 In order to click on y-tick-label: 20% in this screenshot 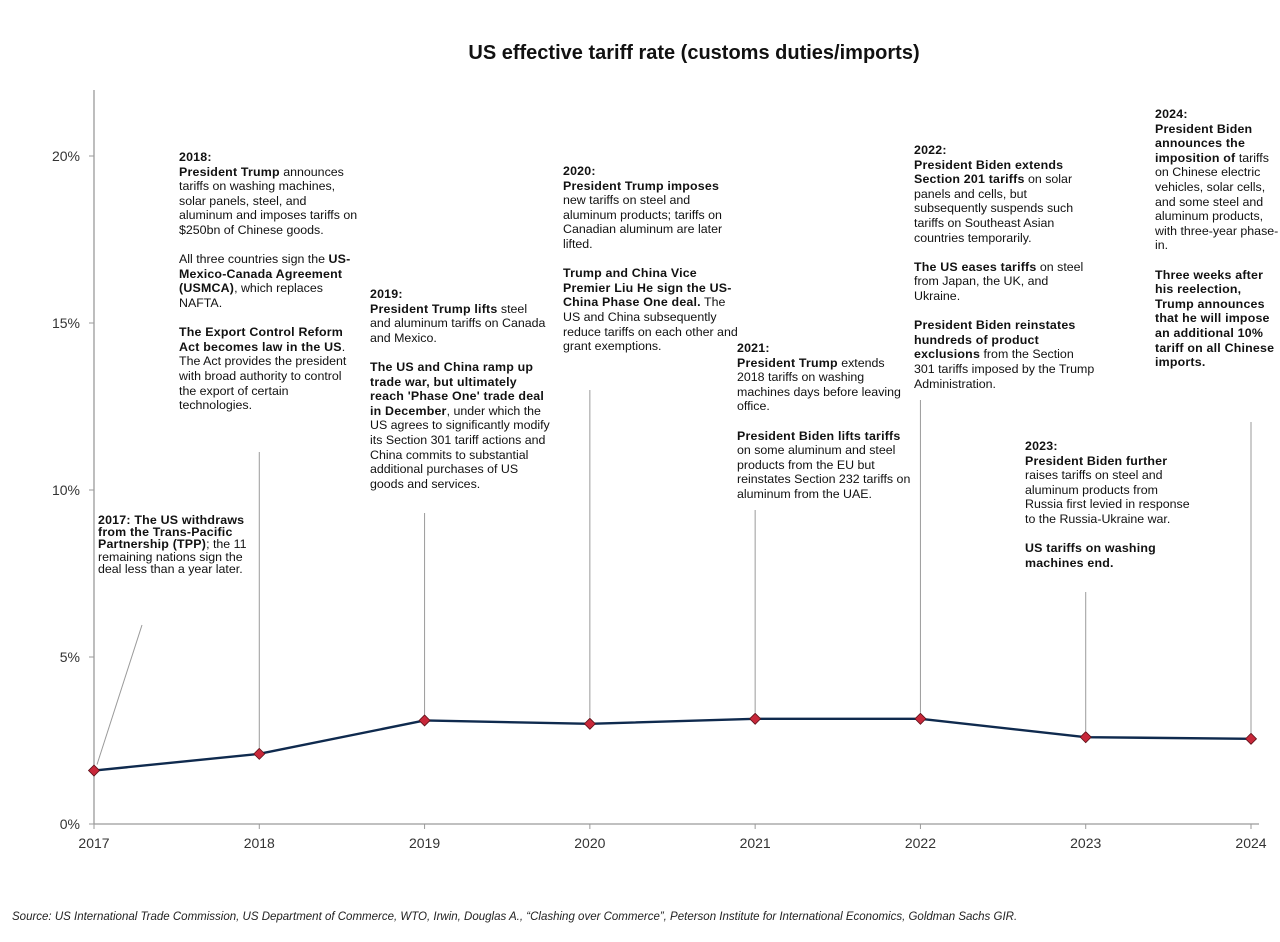, I will do `click(66, 156)`.